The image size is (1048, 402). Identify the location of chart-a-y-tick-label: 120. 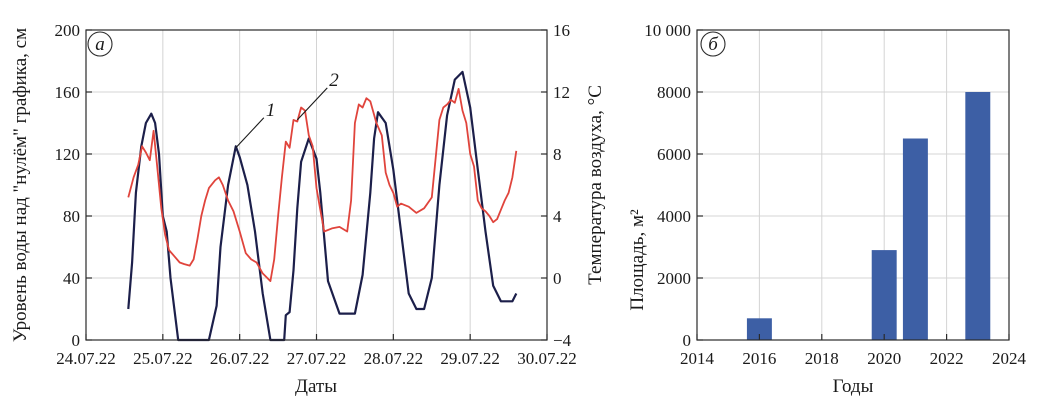
(68, 154).